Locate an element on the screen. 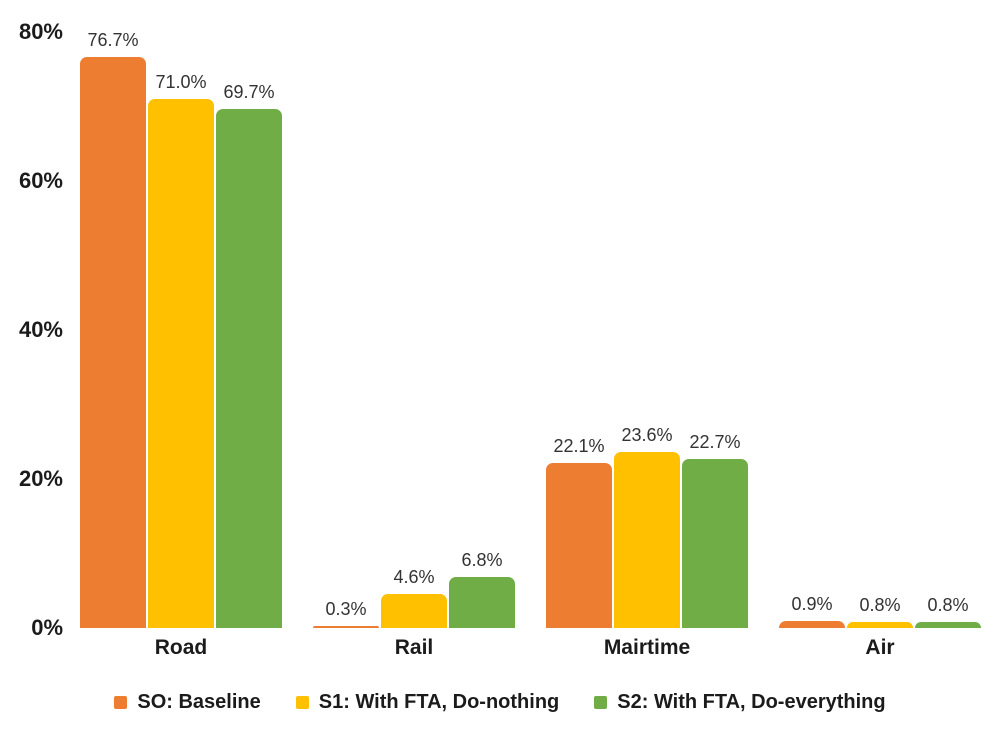  legend-item: S1: With FTA, Do-nothing is located at coordinates (427, 702).